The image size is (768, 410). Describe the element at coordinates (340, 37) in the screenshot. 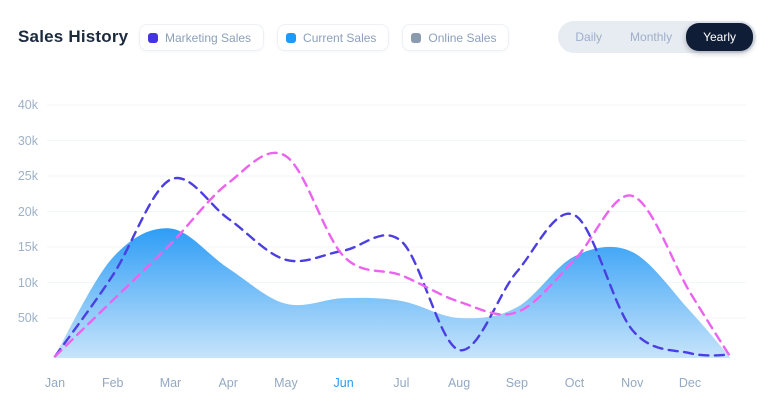

I see `legend-label: Current Sales` at that location.